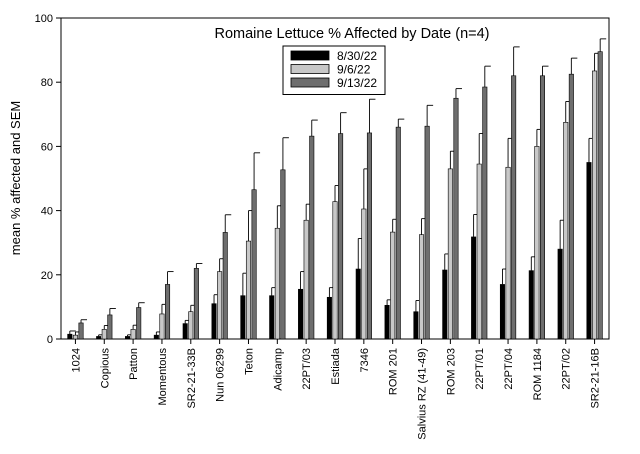 The width and height of the screenshot is (640, 454). What do you see at coordinates (567, 369) in the screenshot?
I see `x-tick-label: 22PT/02` at bounding box center [567, 369].